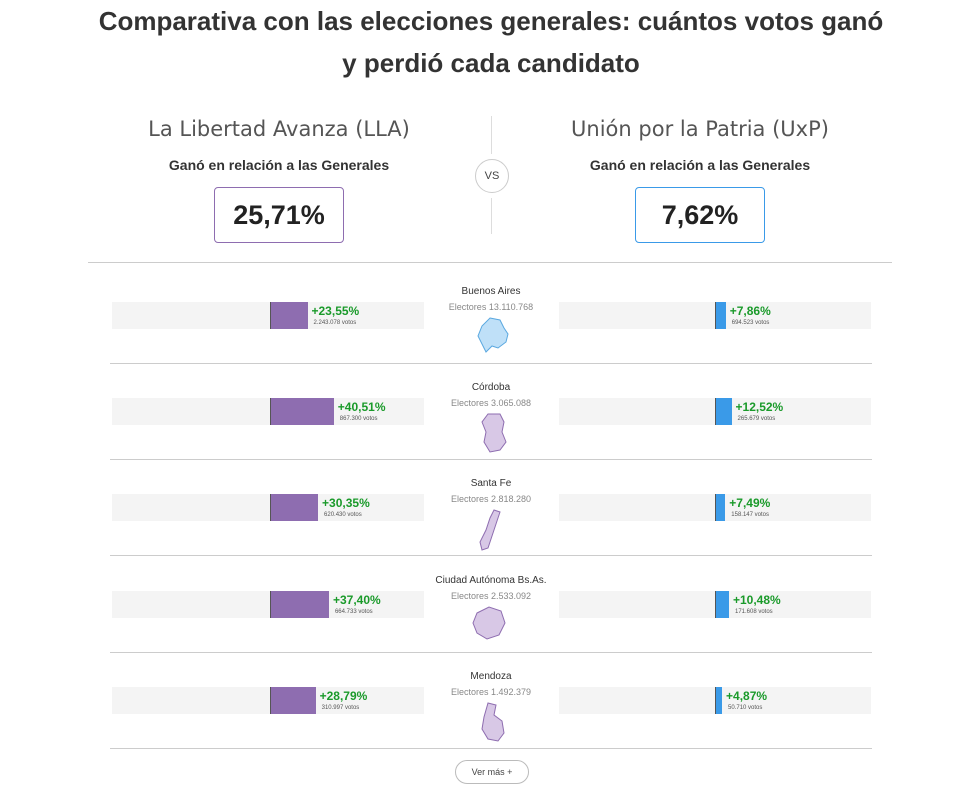 The height and width of the screenshot is (800, 954). What do you see at coordinates (491, 63) in the screenshot?
I see `title-line-2: y perdió cada candidato` at bounding box center [491, 63].